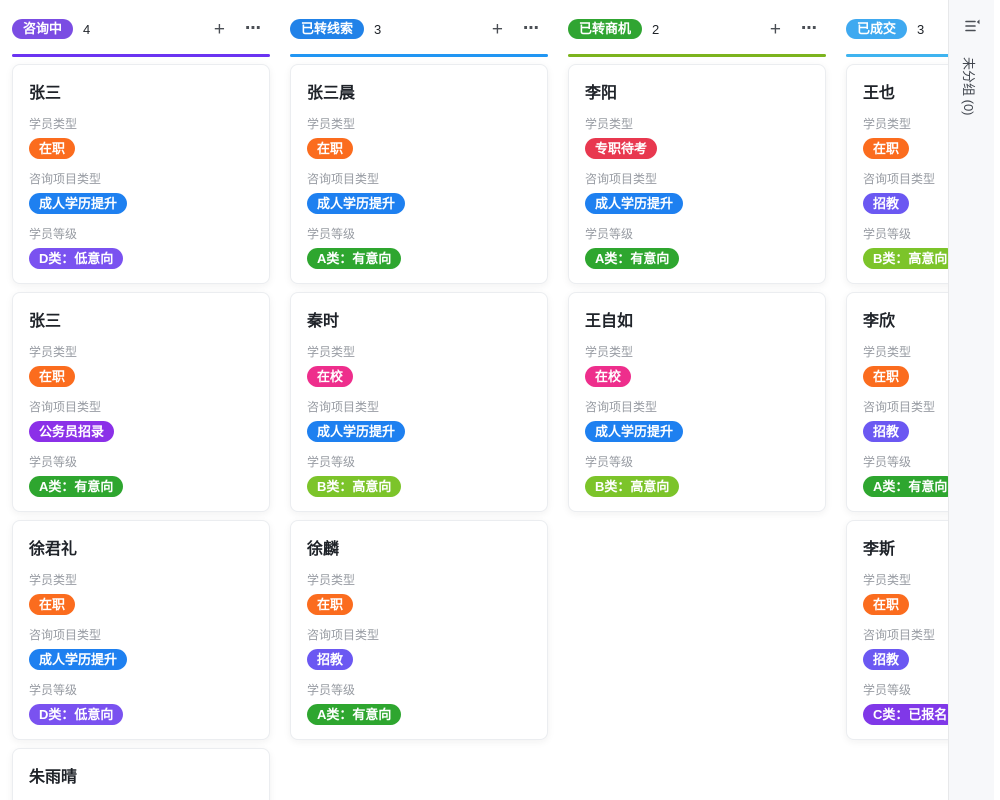  Describe the element at coordinates (877, 29) in the screenshot. I see `column-name-pill: 已成交` at that location.